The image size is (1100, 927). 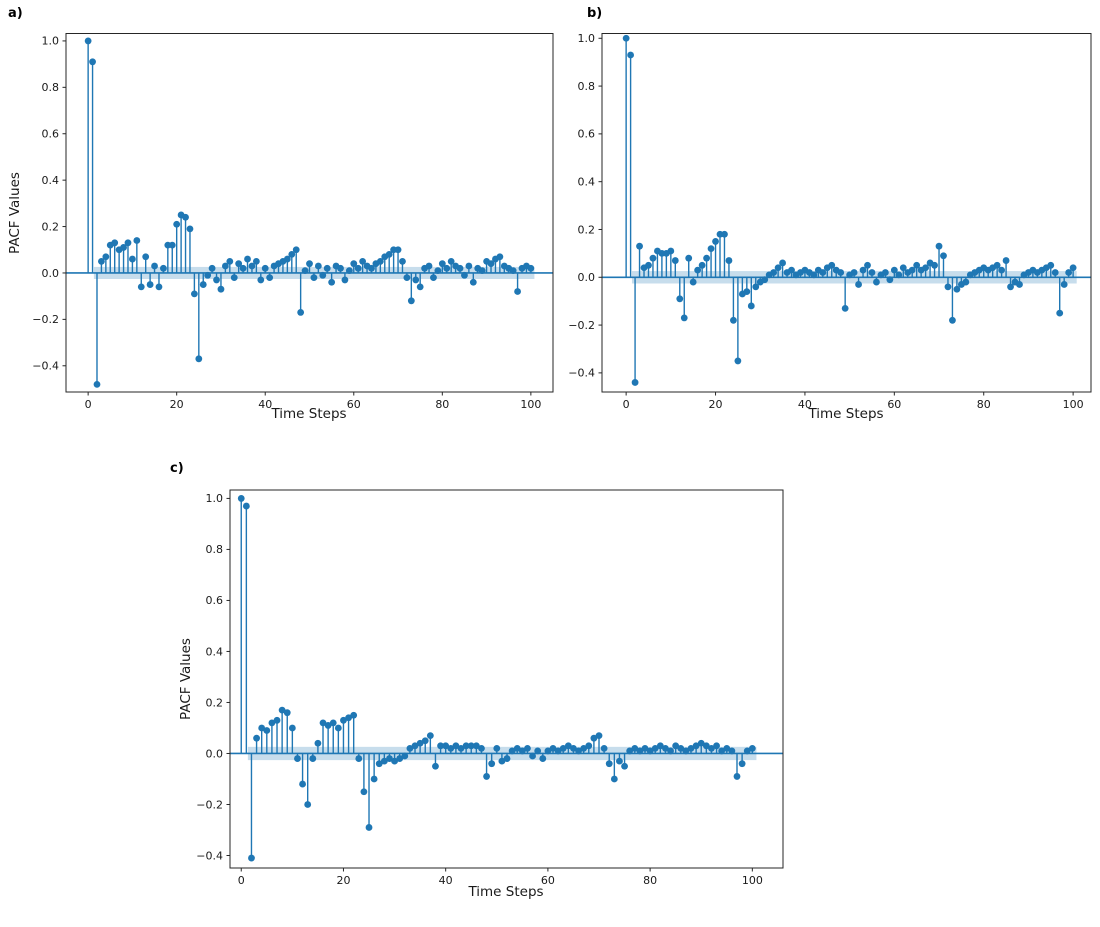 What do you see at coordinates (45, 366) in the screenshot?
I see `y-tick-label: −0.4` at bounding box center [45, 366].